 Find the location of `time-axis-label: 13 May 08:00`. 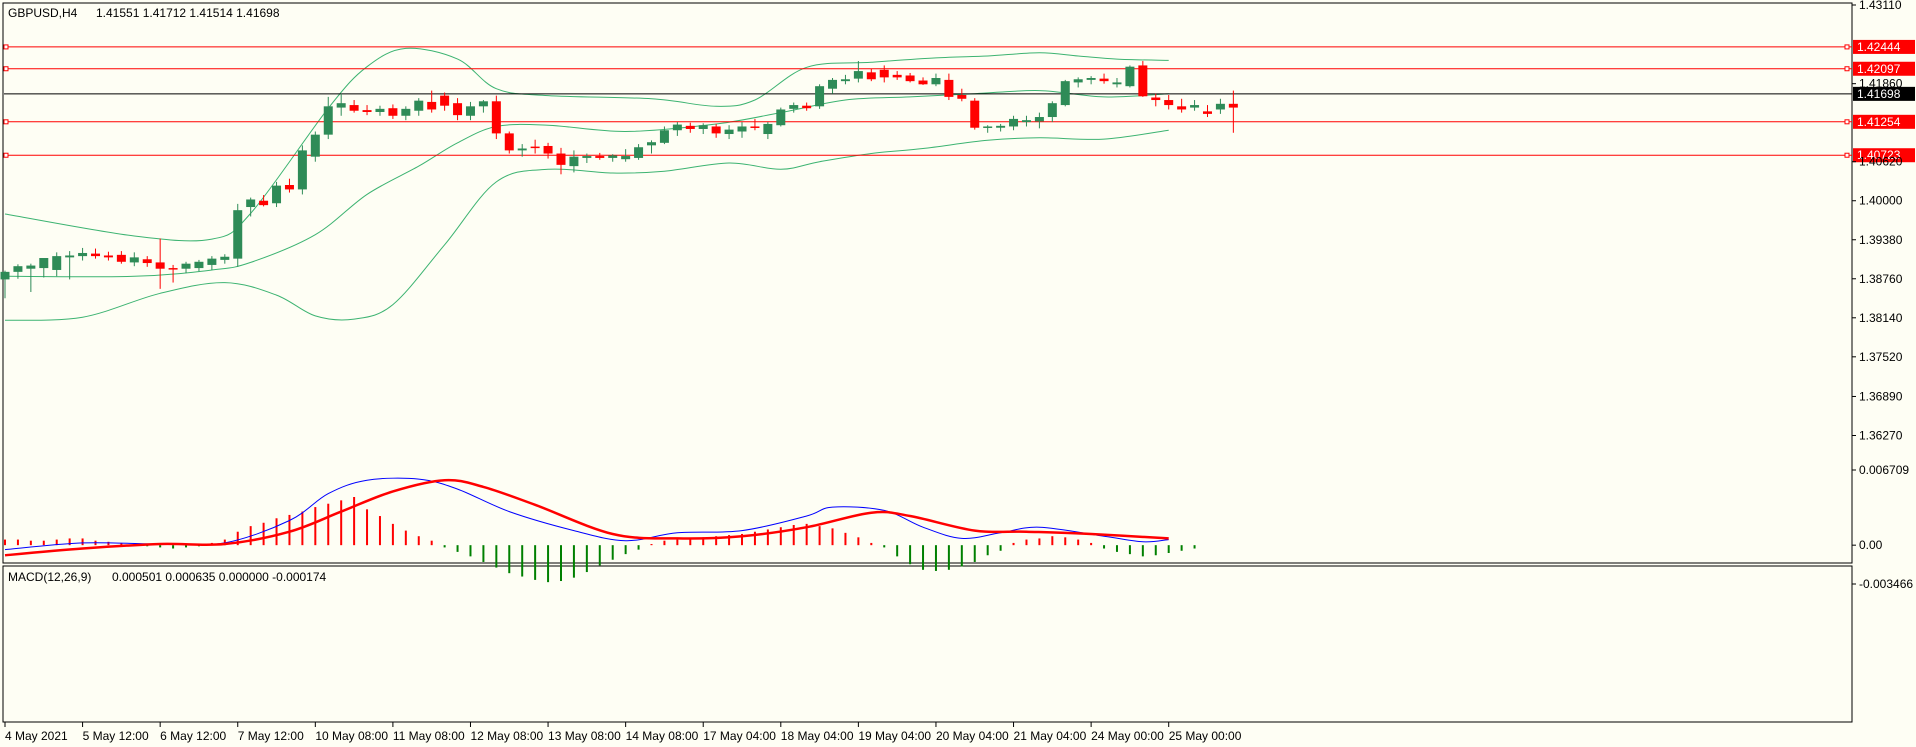

time-axis-label: 13 May 08:00 is located at coordinates (584, 736).